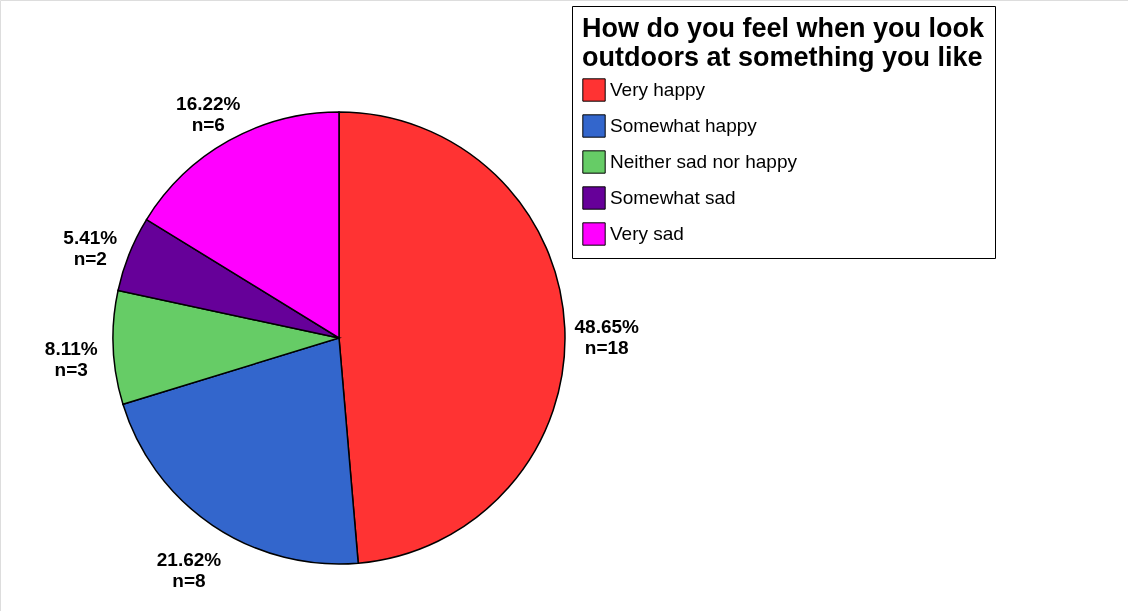  I want to click on data-label: 16.22% n=6, so click(208, 114).